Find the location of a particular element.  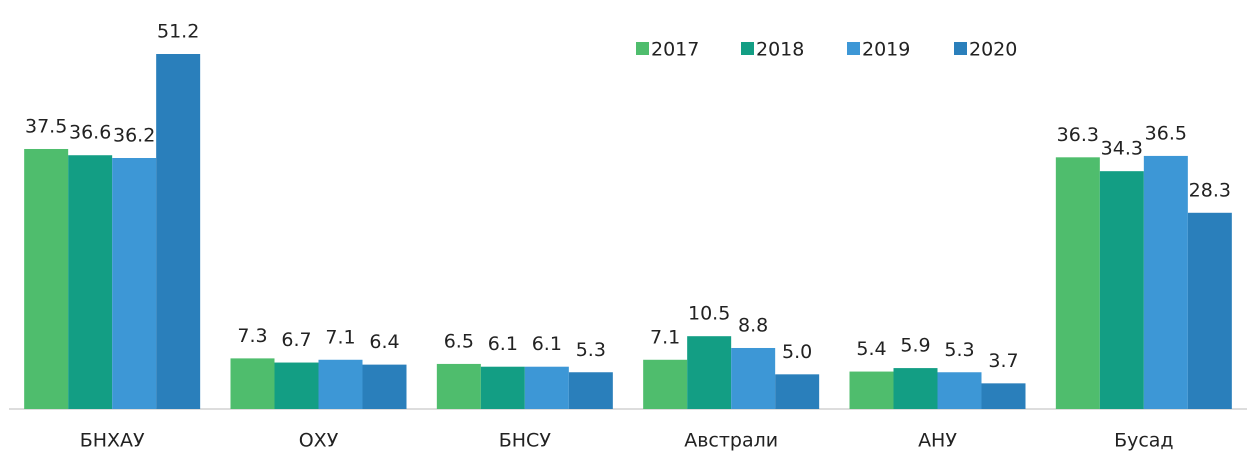

data-label: 5.0 is located at coordinates (797, 352).